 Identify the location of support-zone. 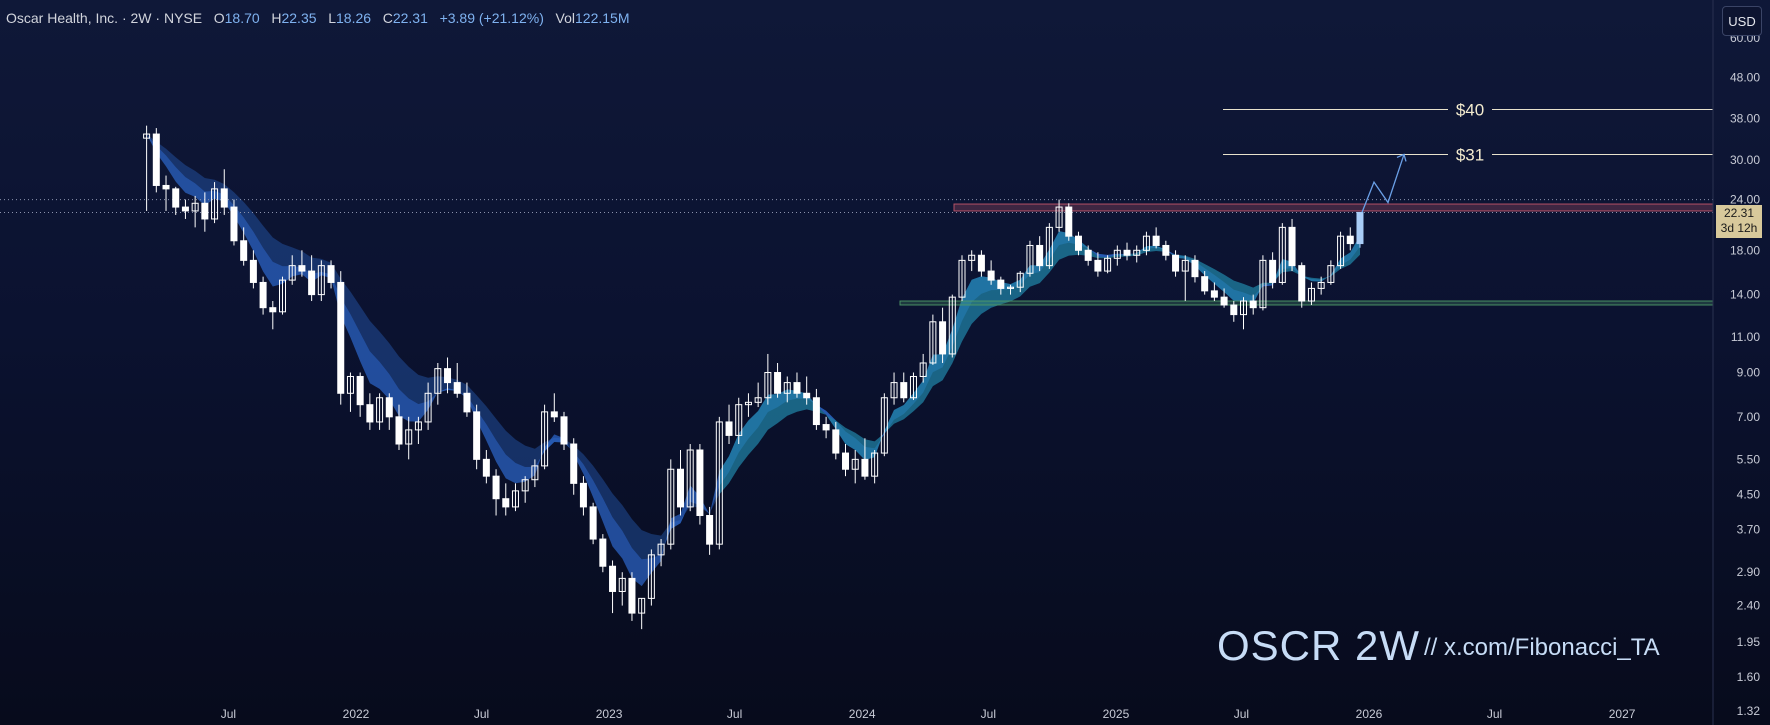
(1306, 303).